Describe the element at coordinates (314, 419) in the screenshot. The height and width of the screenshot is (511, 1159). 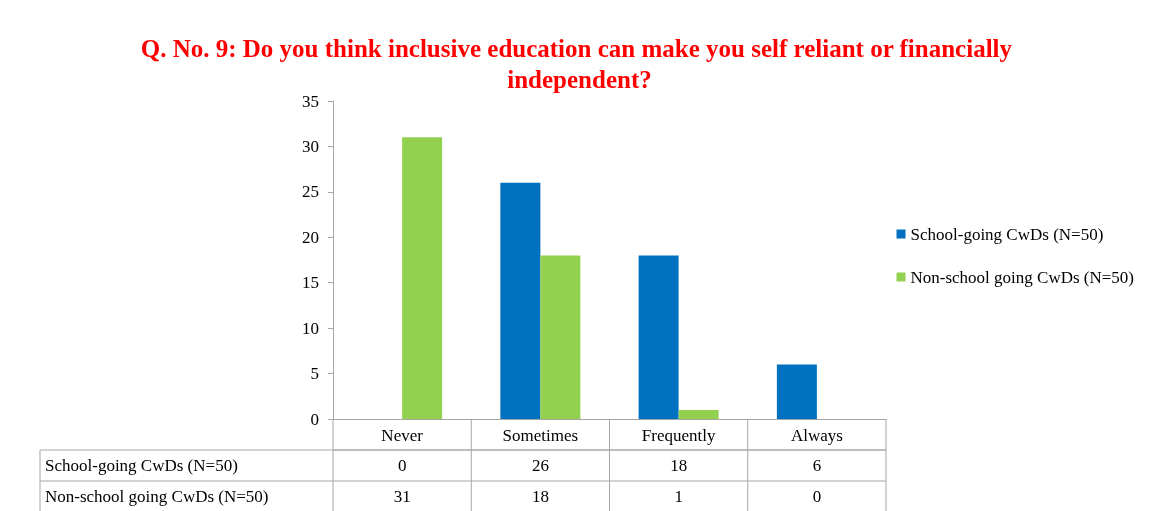
I see `y-tick-label: 0` at that location.